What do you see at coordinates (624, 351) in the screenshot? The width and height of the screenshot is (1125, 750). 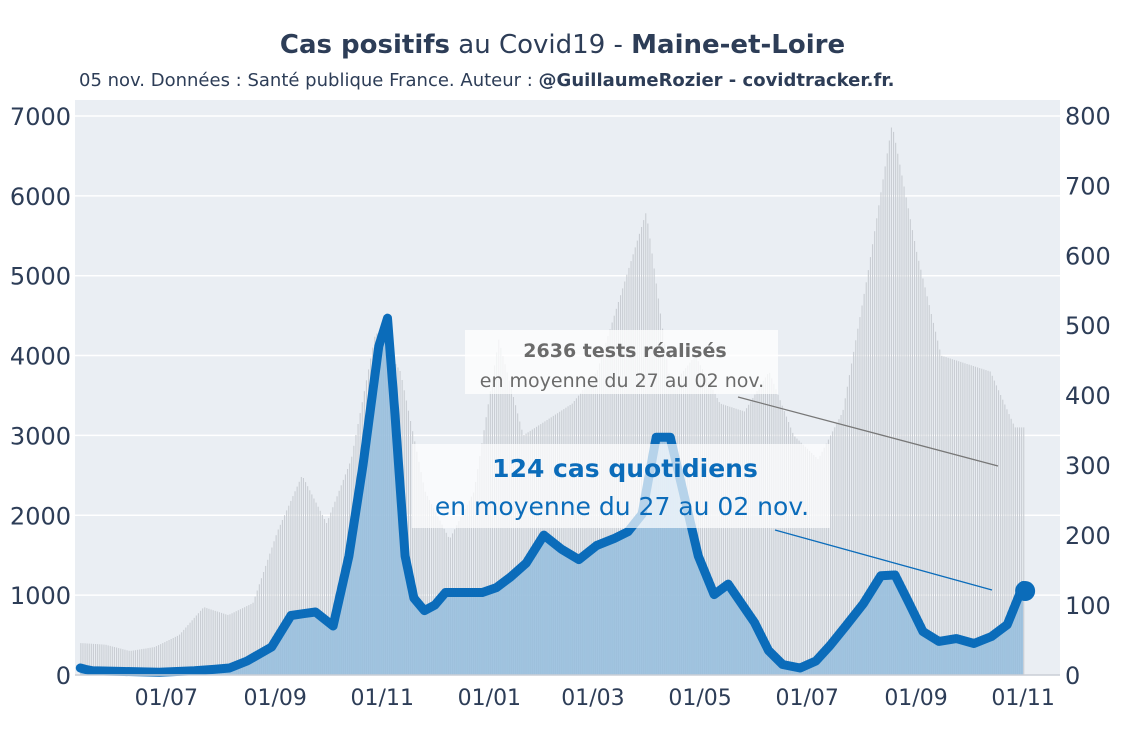 I see `tests-annotation-title: 2636 tests réalisés` at bounding box center [624, 351].